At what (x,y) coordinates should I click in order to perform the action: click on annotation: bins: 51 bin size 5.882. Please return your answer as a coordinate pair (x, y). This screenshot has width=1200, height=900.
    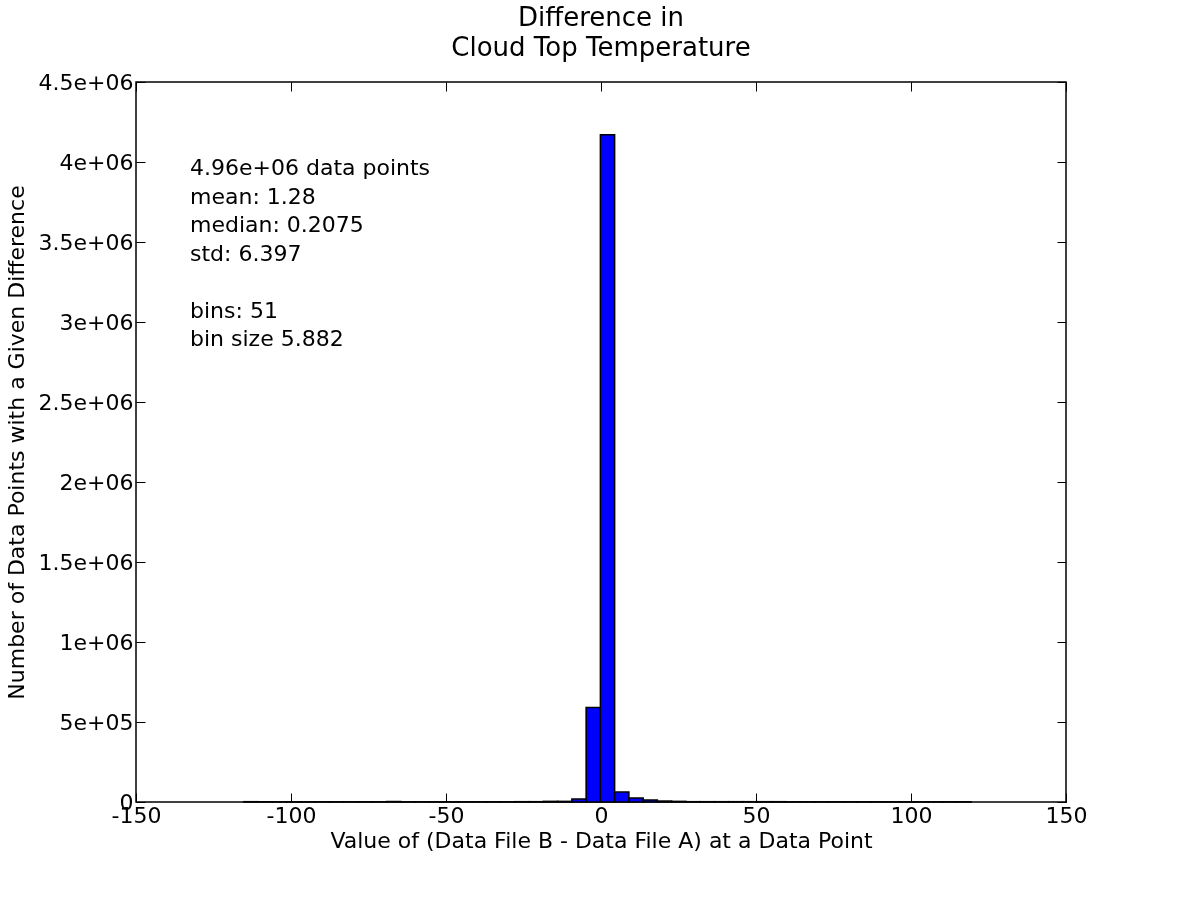
    Looking at the image, I should click on (267, 324).